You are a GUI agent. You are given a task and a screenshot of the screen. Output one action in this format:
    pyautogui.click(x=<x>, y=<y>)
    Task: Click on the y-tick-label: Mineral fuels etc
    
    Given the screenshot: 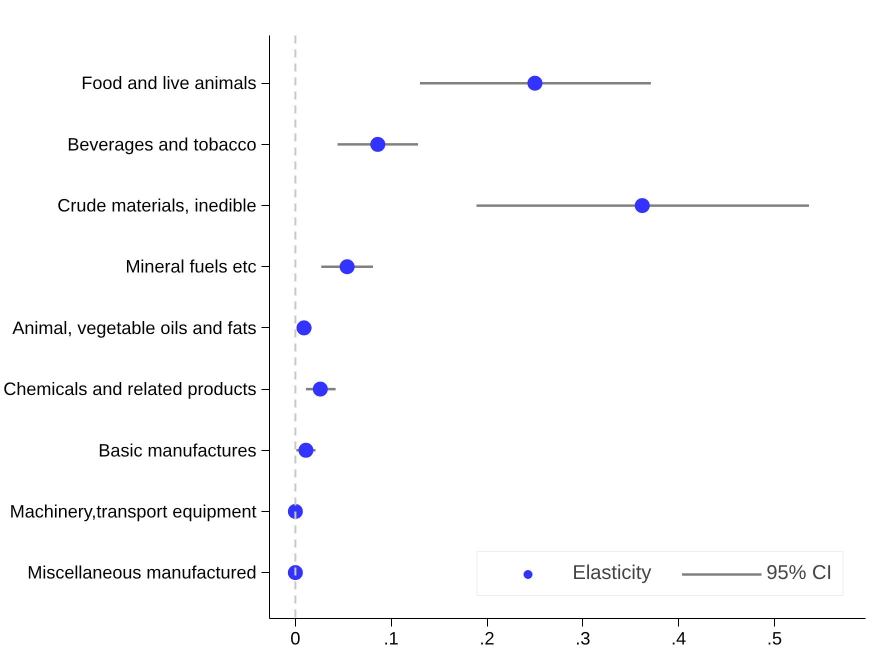 What is the action you would take?
    pyautogui.click(x=191, y=266)
    